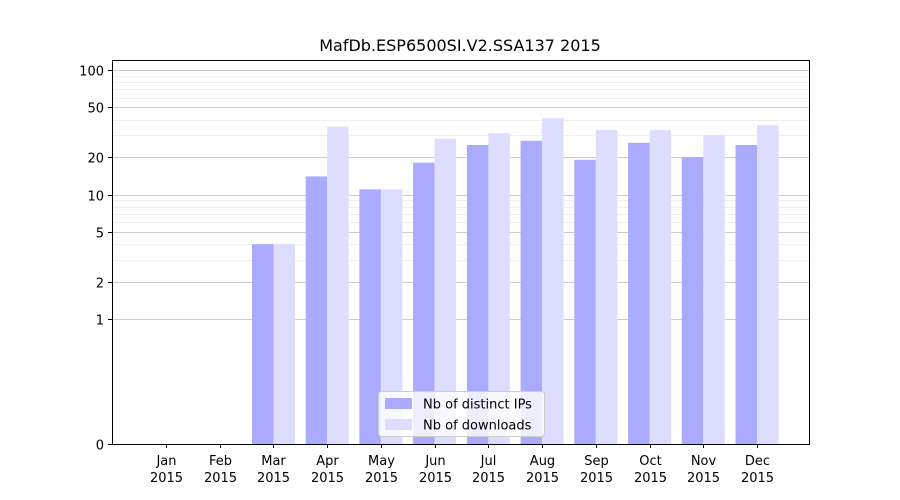  I want to click on x-tick-month: Apr, so click(327, 461).